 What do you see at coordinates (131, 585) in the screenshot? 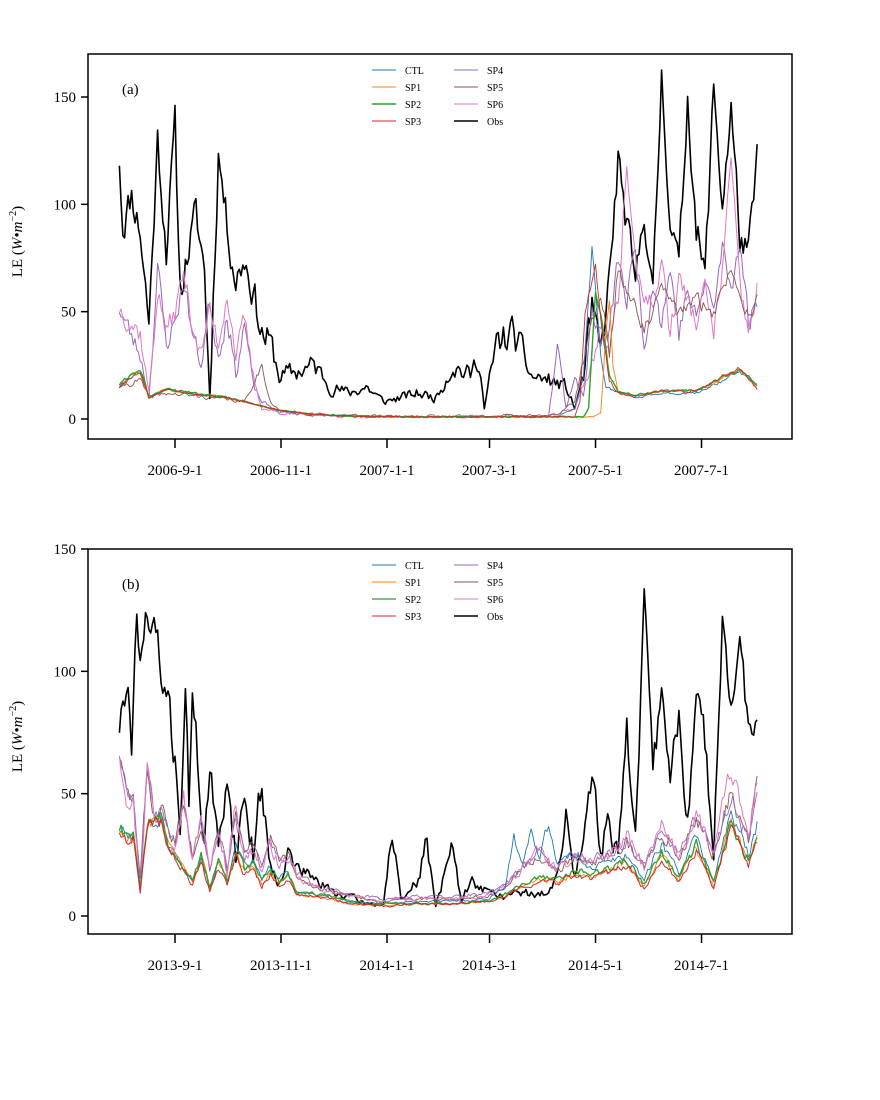
I see `panel-label: (b)` at bounding box center [131, 585].